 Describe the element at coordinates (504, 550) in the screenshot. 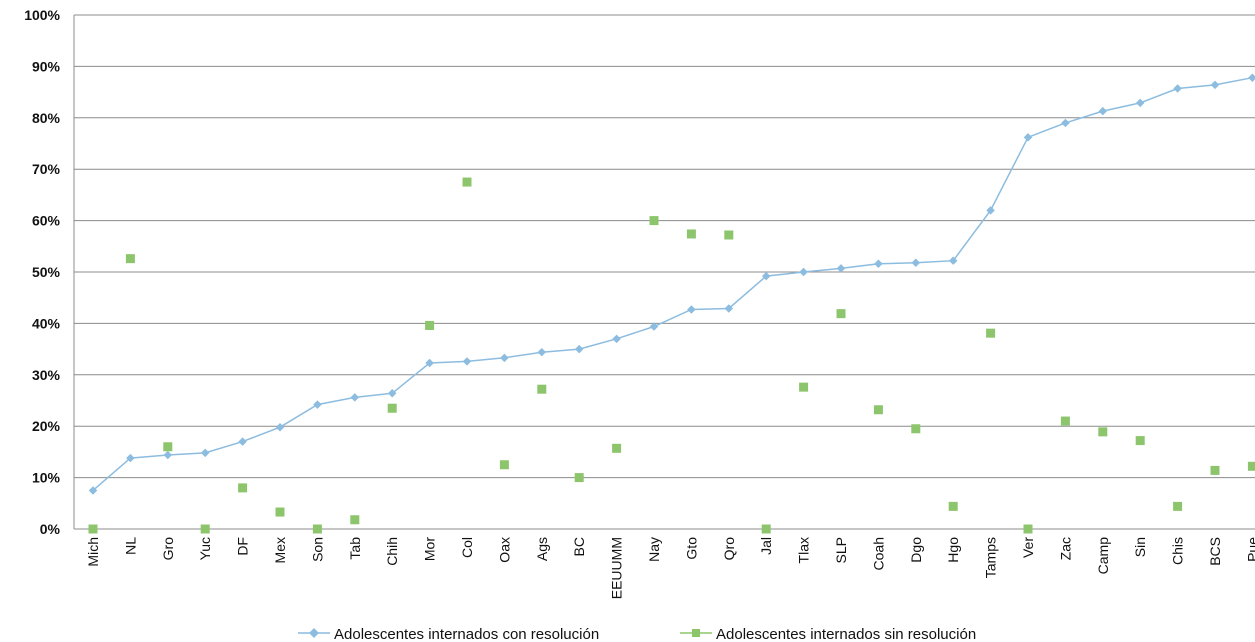

I see `x-tick-label: Oax` at that location.